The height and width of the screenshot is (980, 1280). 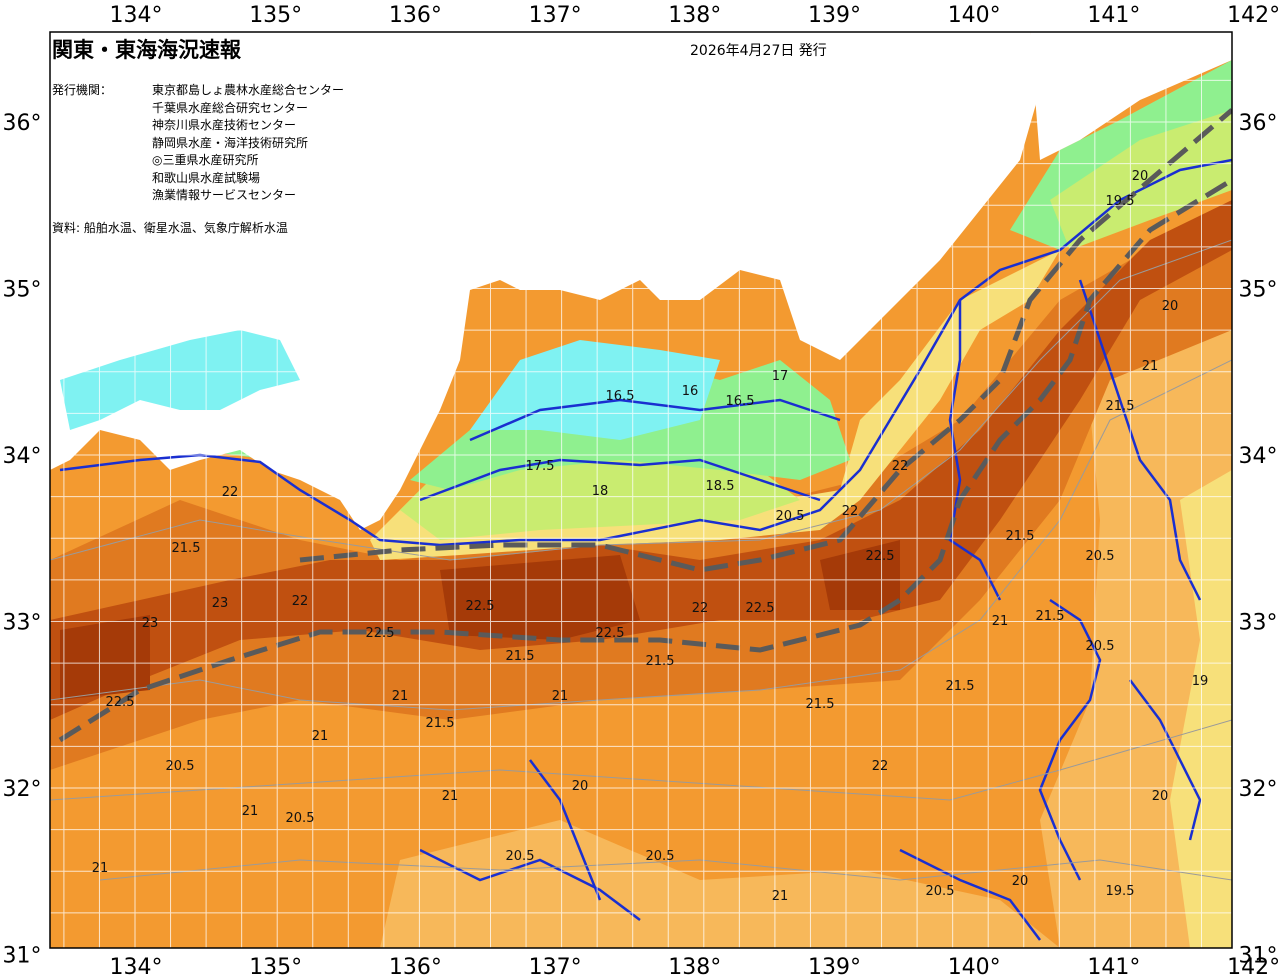 What do you see at coordinates (185, 300) in the screenshot?
I see `land-shikoku` at bounding box center [185, 300].